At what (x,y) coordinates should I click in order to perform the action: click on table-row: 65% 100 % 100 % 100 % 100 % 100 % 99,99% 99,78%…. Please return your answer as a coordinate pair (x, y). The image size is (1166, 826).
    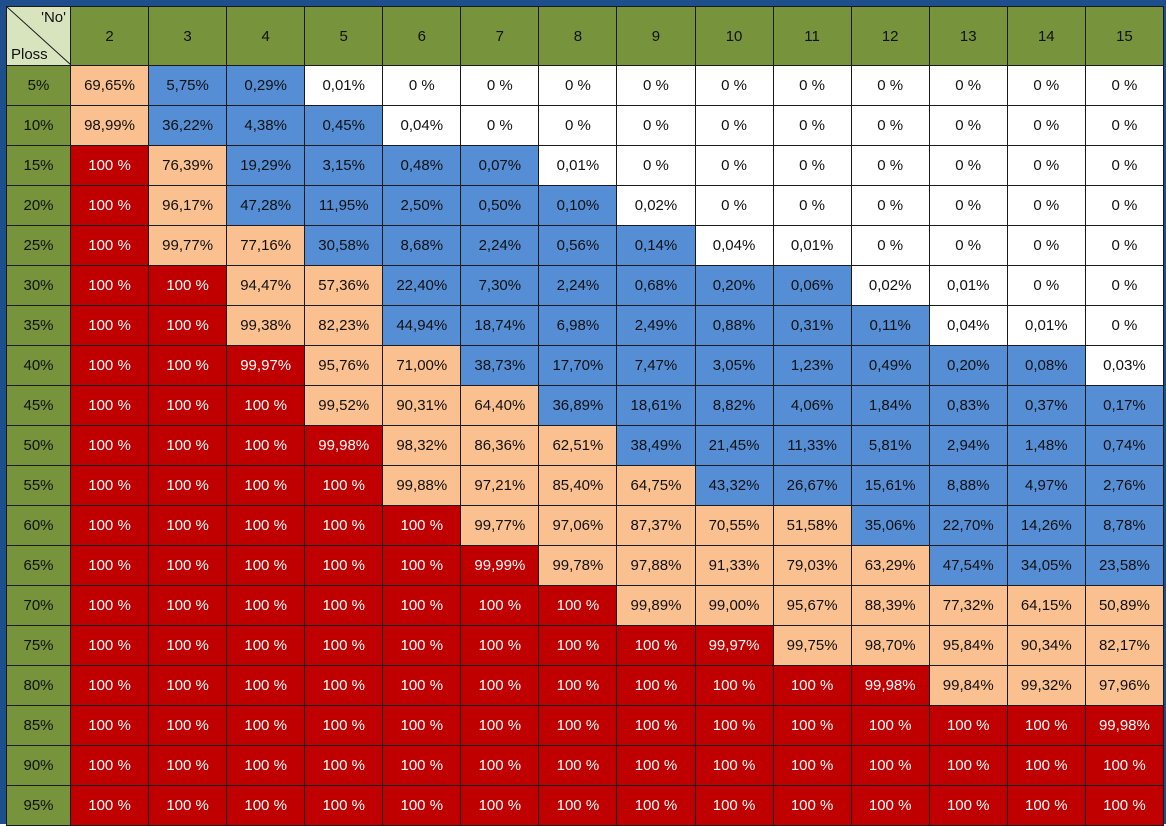
    Looking at the image, I should click on (585, 565).